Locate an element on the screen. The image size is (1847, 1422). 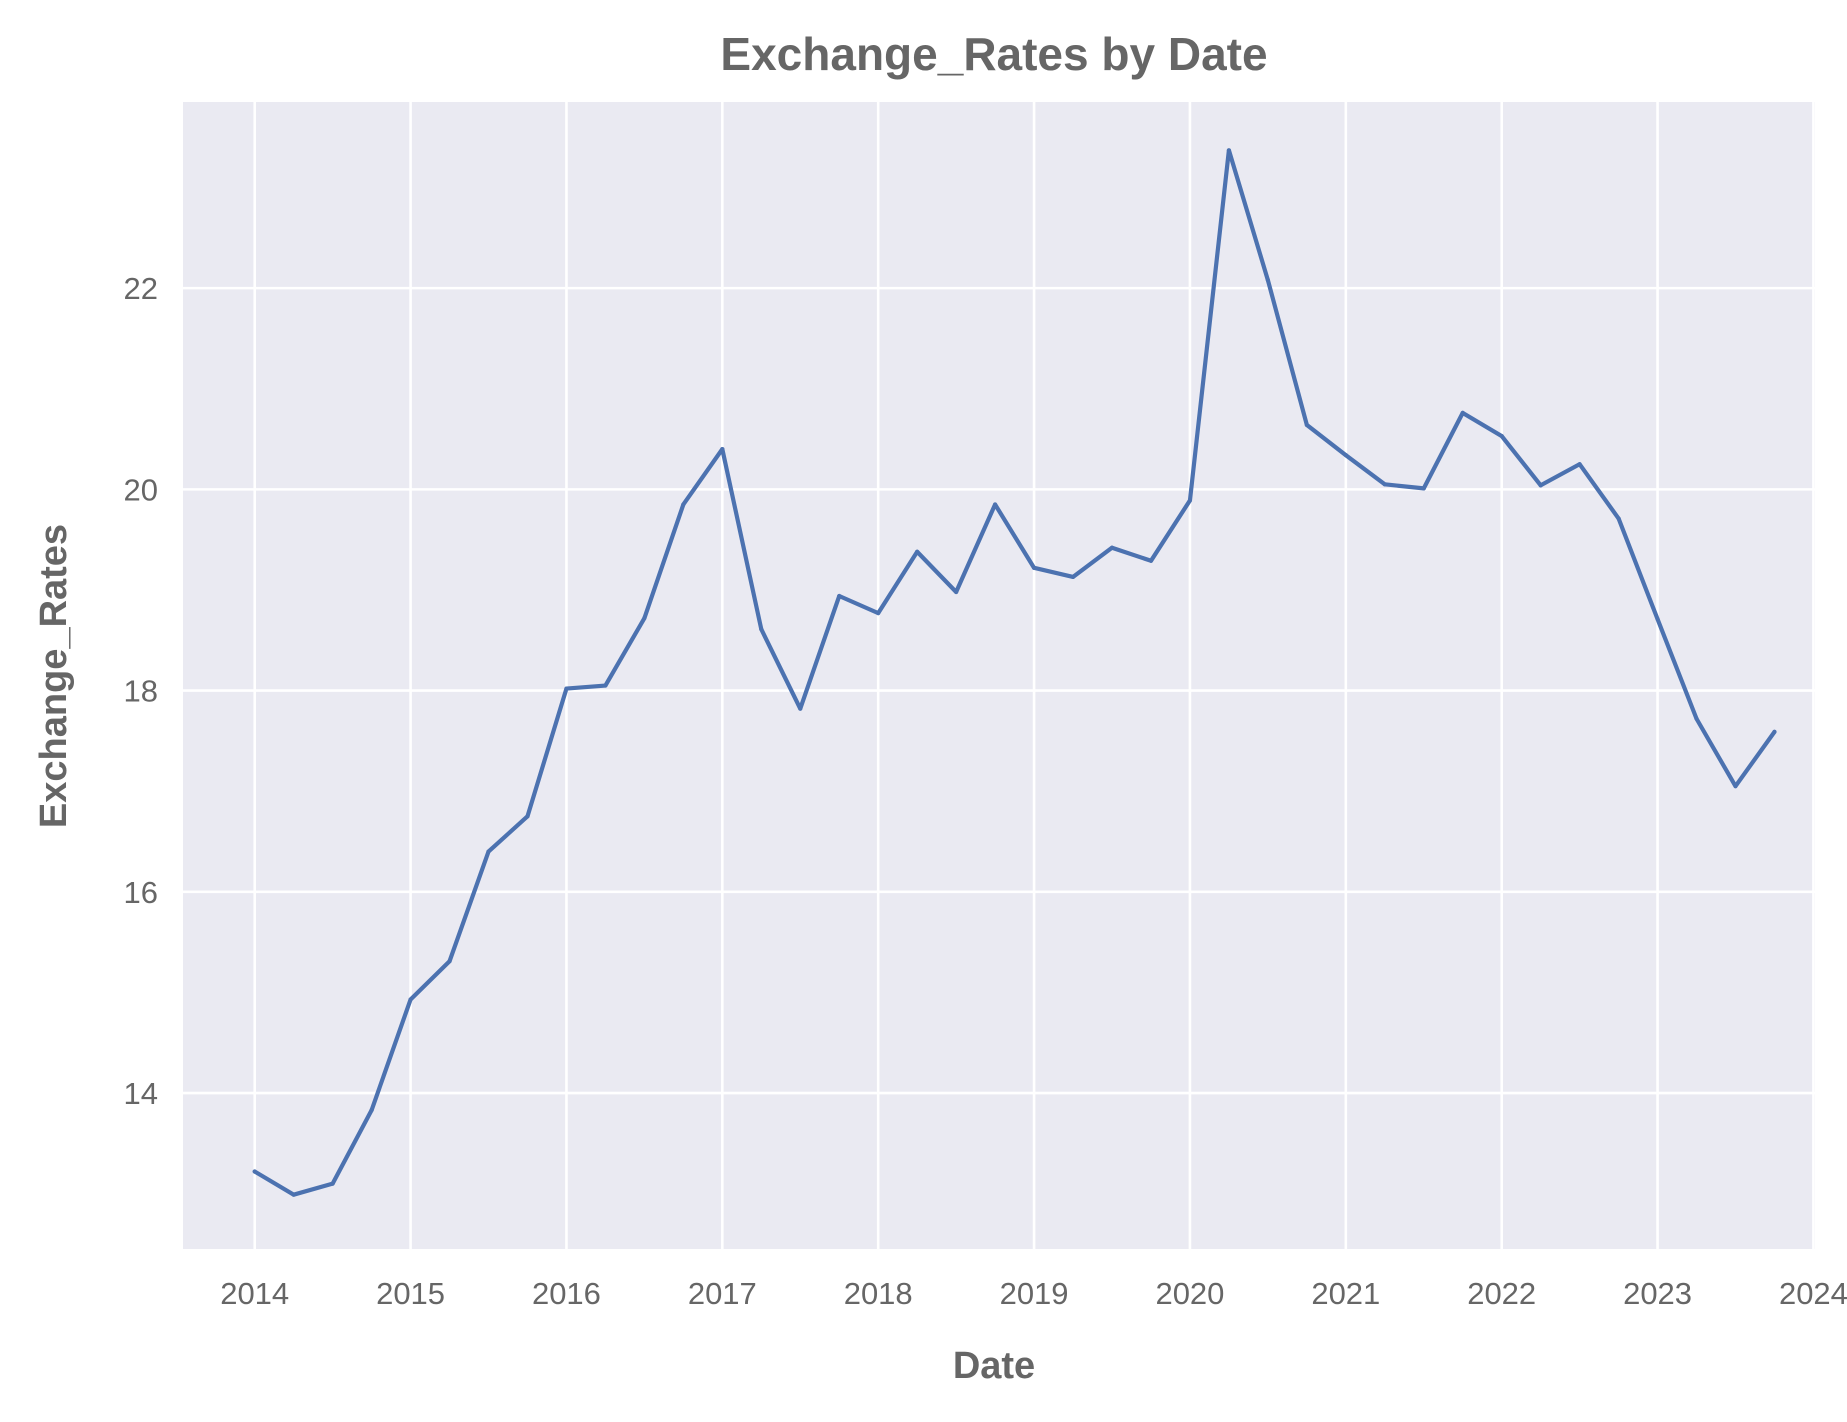
y-tick-labels: 14 16 18 20 22 is located at coordinates (141, 691).